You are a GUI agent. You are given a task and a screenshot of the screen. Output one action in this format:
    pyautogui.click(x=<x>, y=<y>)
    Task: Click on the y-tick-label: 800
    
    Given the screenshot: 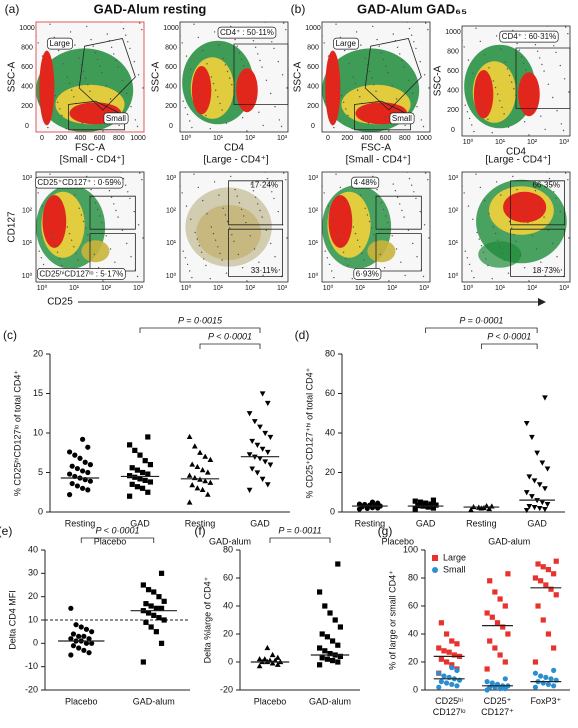 What is the action you would take?
    pyautogui.click(x=171, y=47)
    